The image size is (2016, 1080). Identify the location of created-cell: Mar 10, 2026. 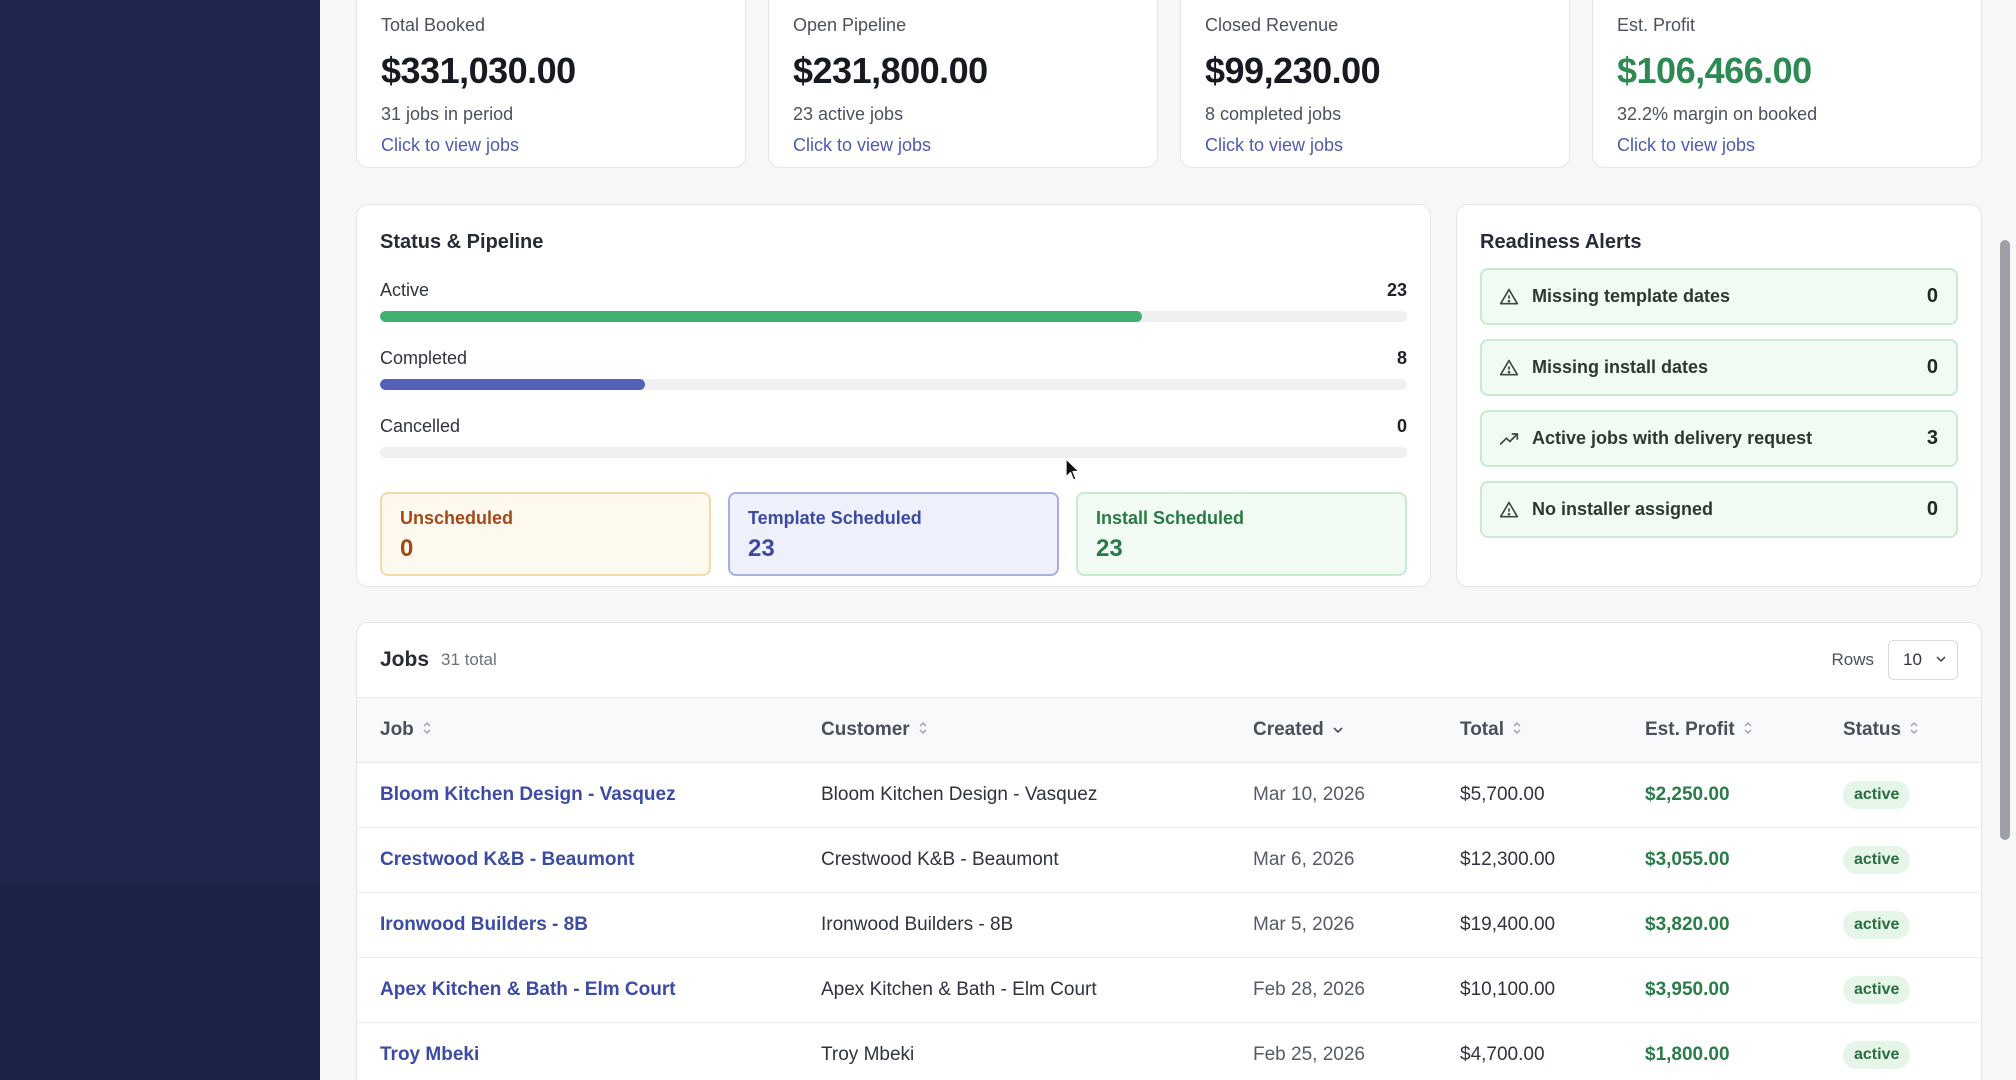
(1309, 794).